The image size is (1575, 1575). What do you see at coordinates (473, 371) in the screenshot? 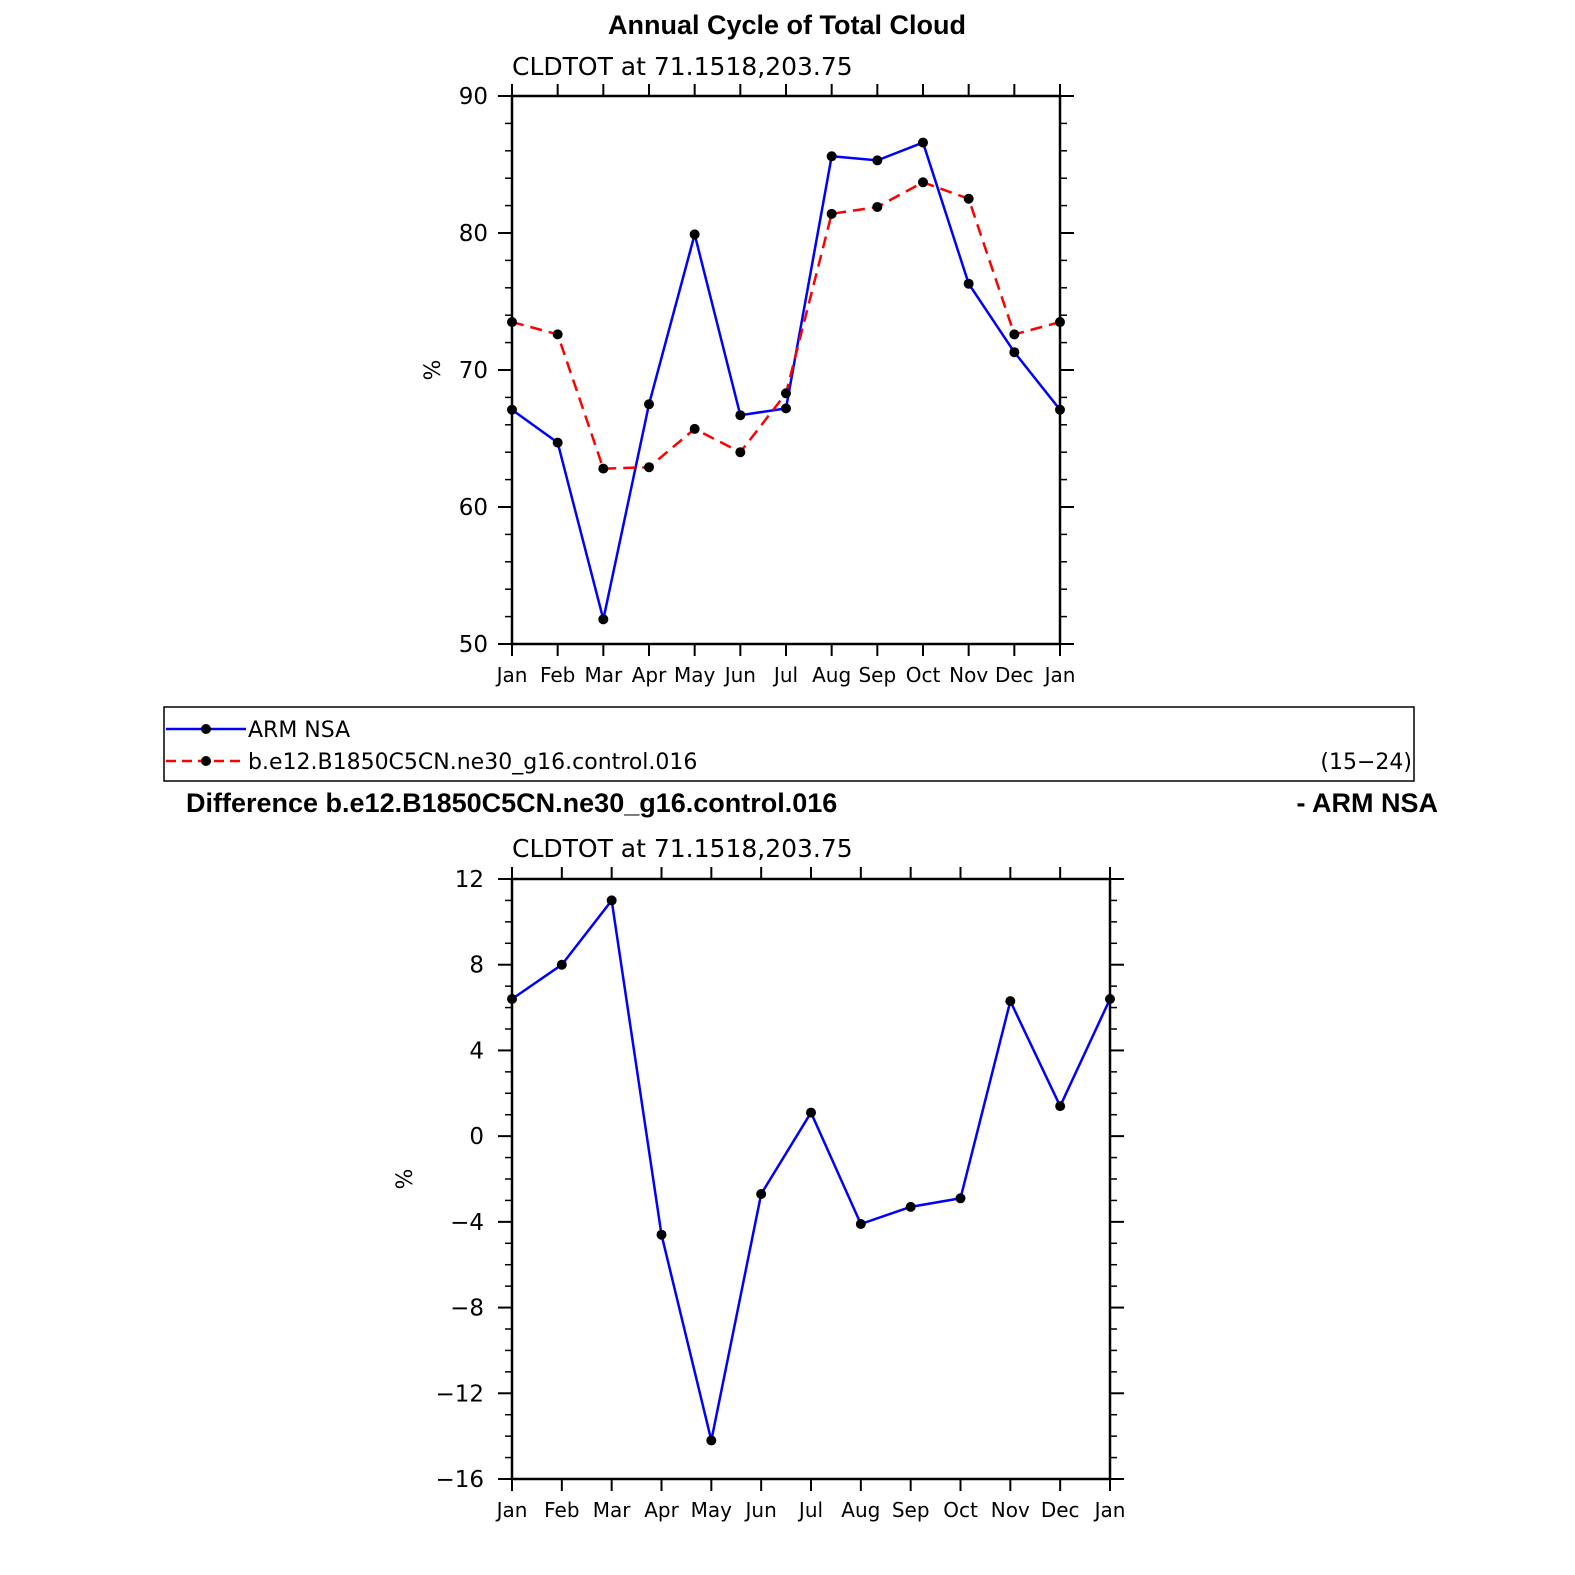
I see `y-tick-label: 70` at bounding box center [473, 371].